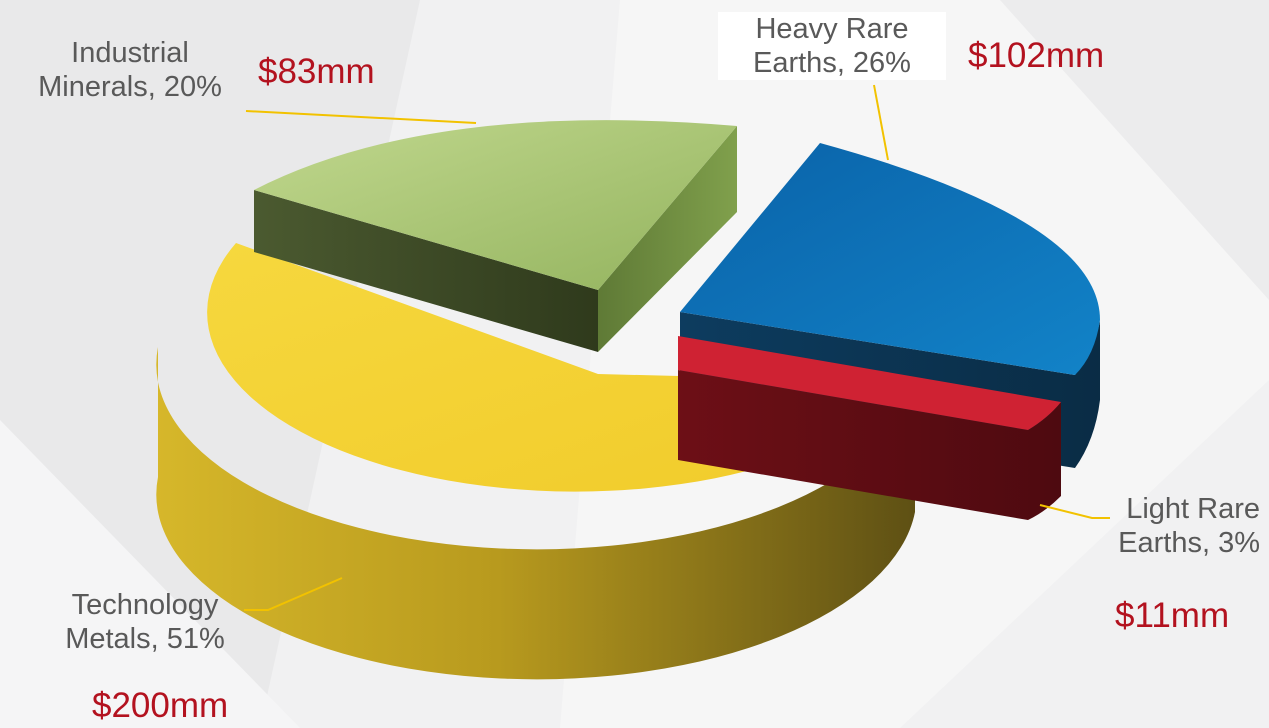  What do you see at coordinates (881, 122) in the screenshot?
I see `leader-line-heavy` at bounding box center [881, 122].